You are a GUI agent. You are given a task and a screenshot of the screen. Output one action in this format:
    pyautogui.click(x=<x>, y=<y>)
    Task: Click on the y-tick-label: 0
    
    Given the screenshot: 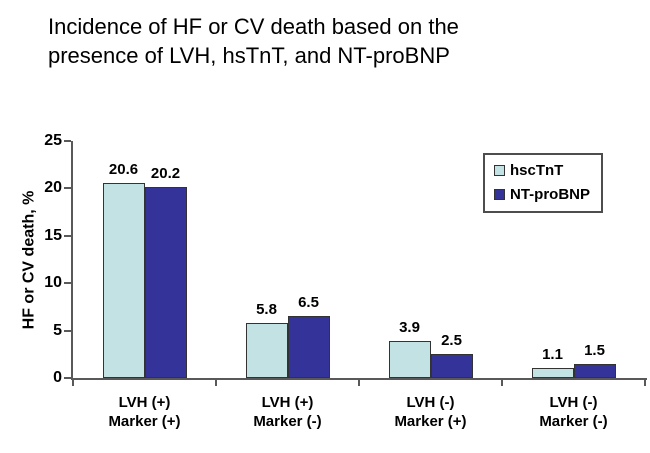 What is the action you would take?
    pyautogui.click(x=57, y=377)
    